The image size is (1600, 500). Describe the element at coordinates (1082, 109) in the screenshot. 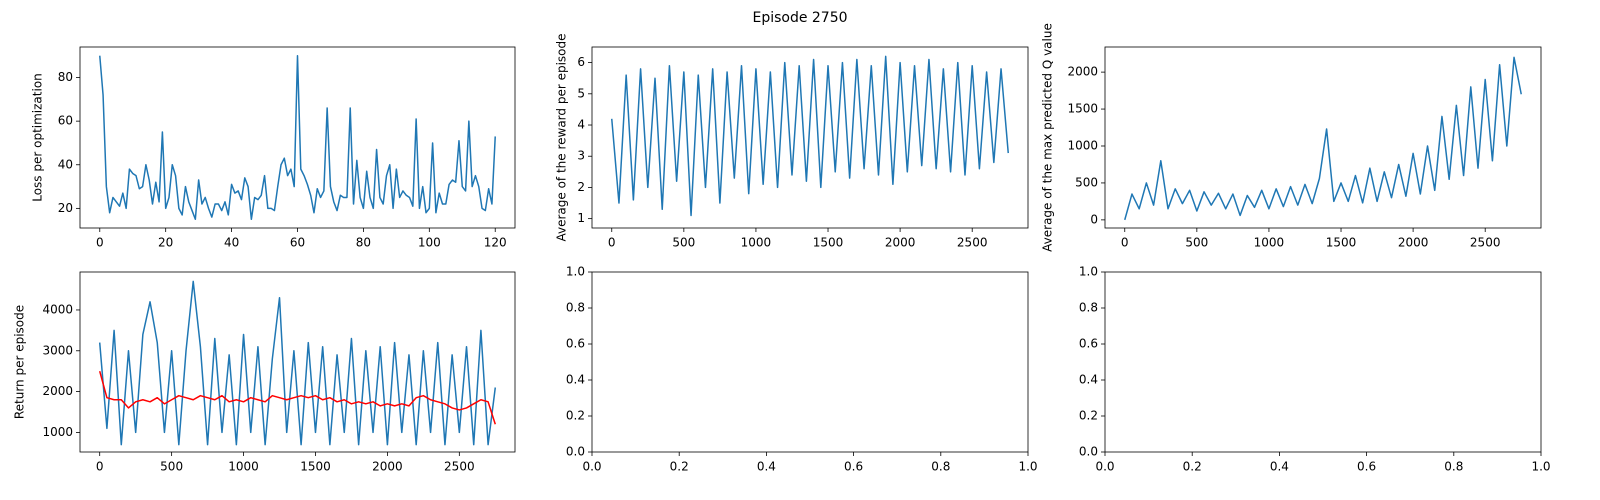

I see `y-tick-label: 1500` at that location.